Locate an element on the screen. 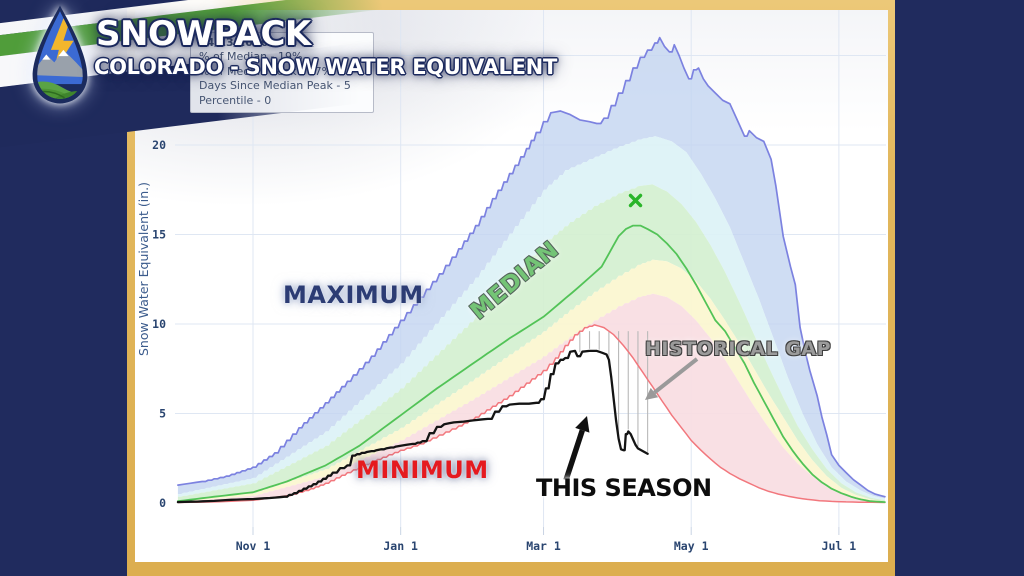  tooltip-percentile: Percentile - 0 is located at coordinates (235, 100).